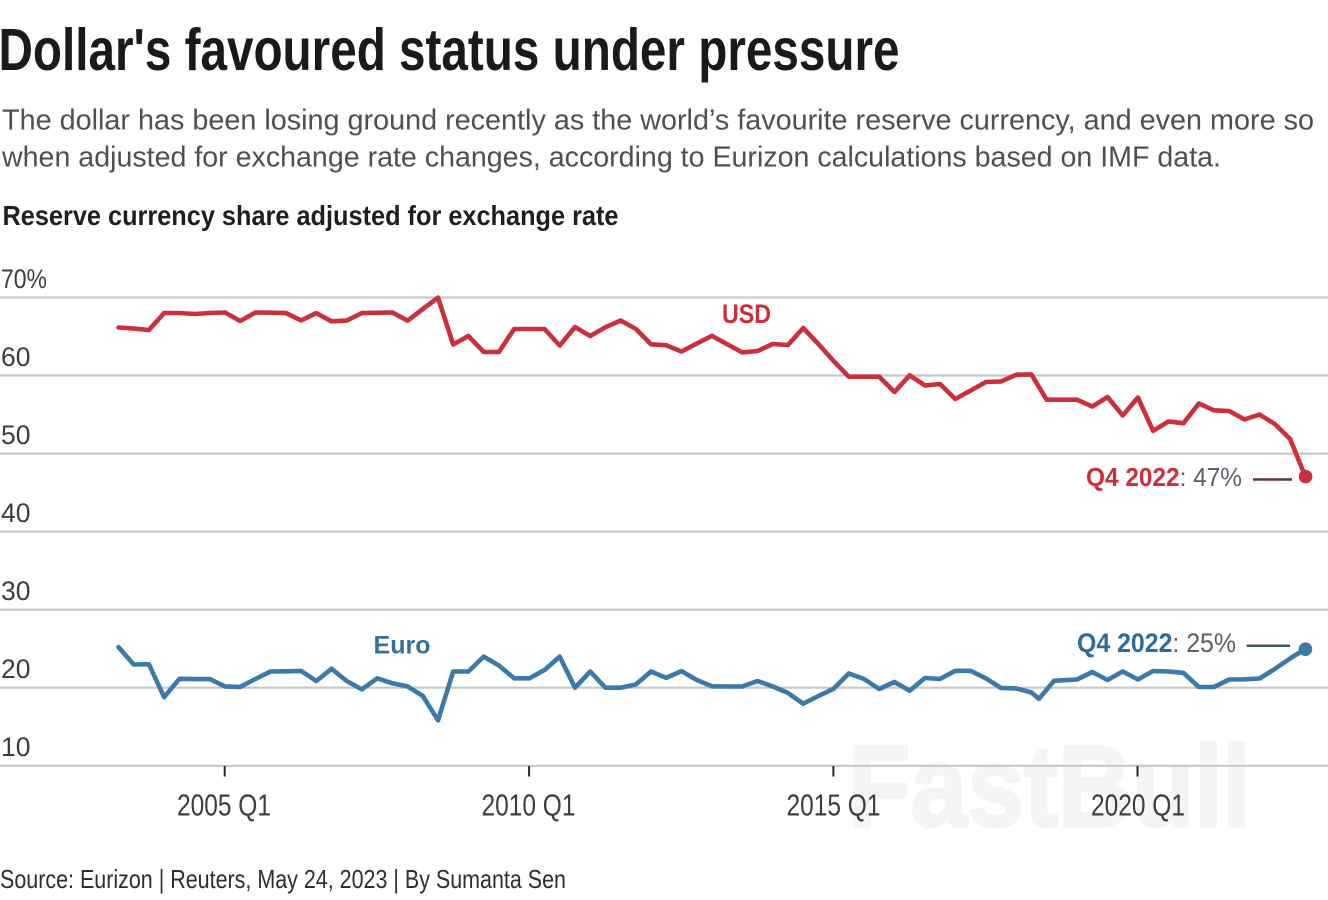  What do you see at coordinates (1156, 643) in the screenshot?
I see `svg-text: Q4 2022: 25%` at bounding box center [1156, 643].